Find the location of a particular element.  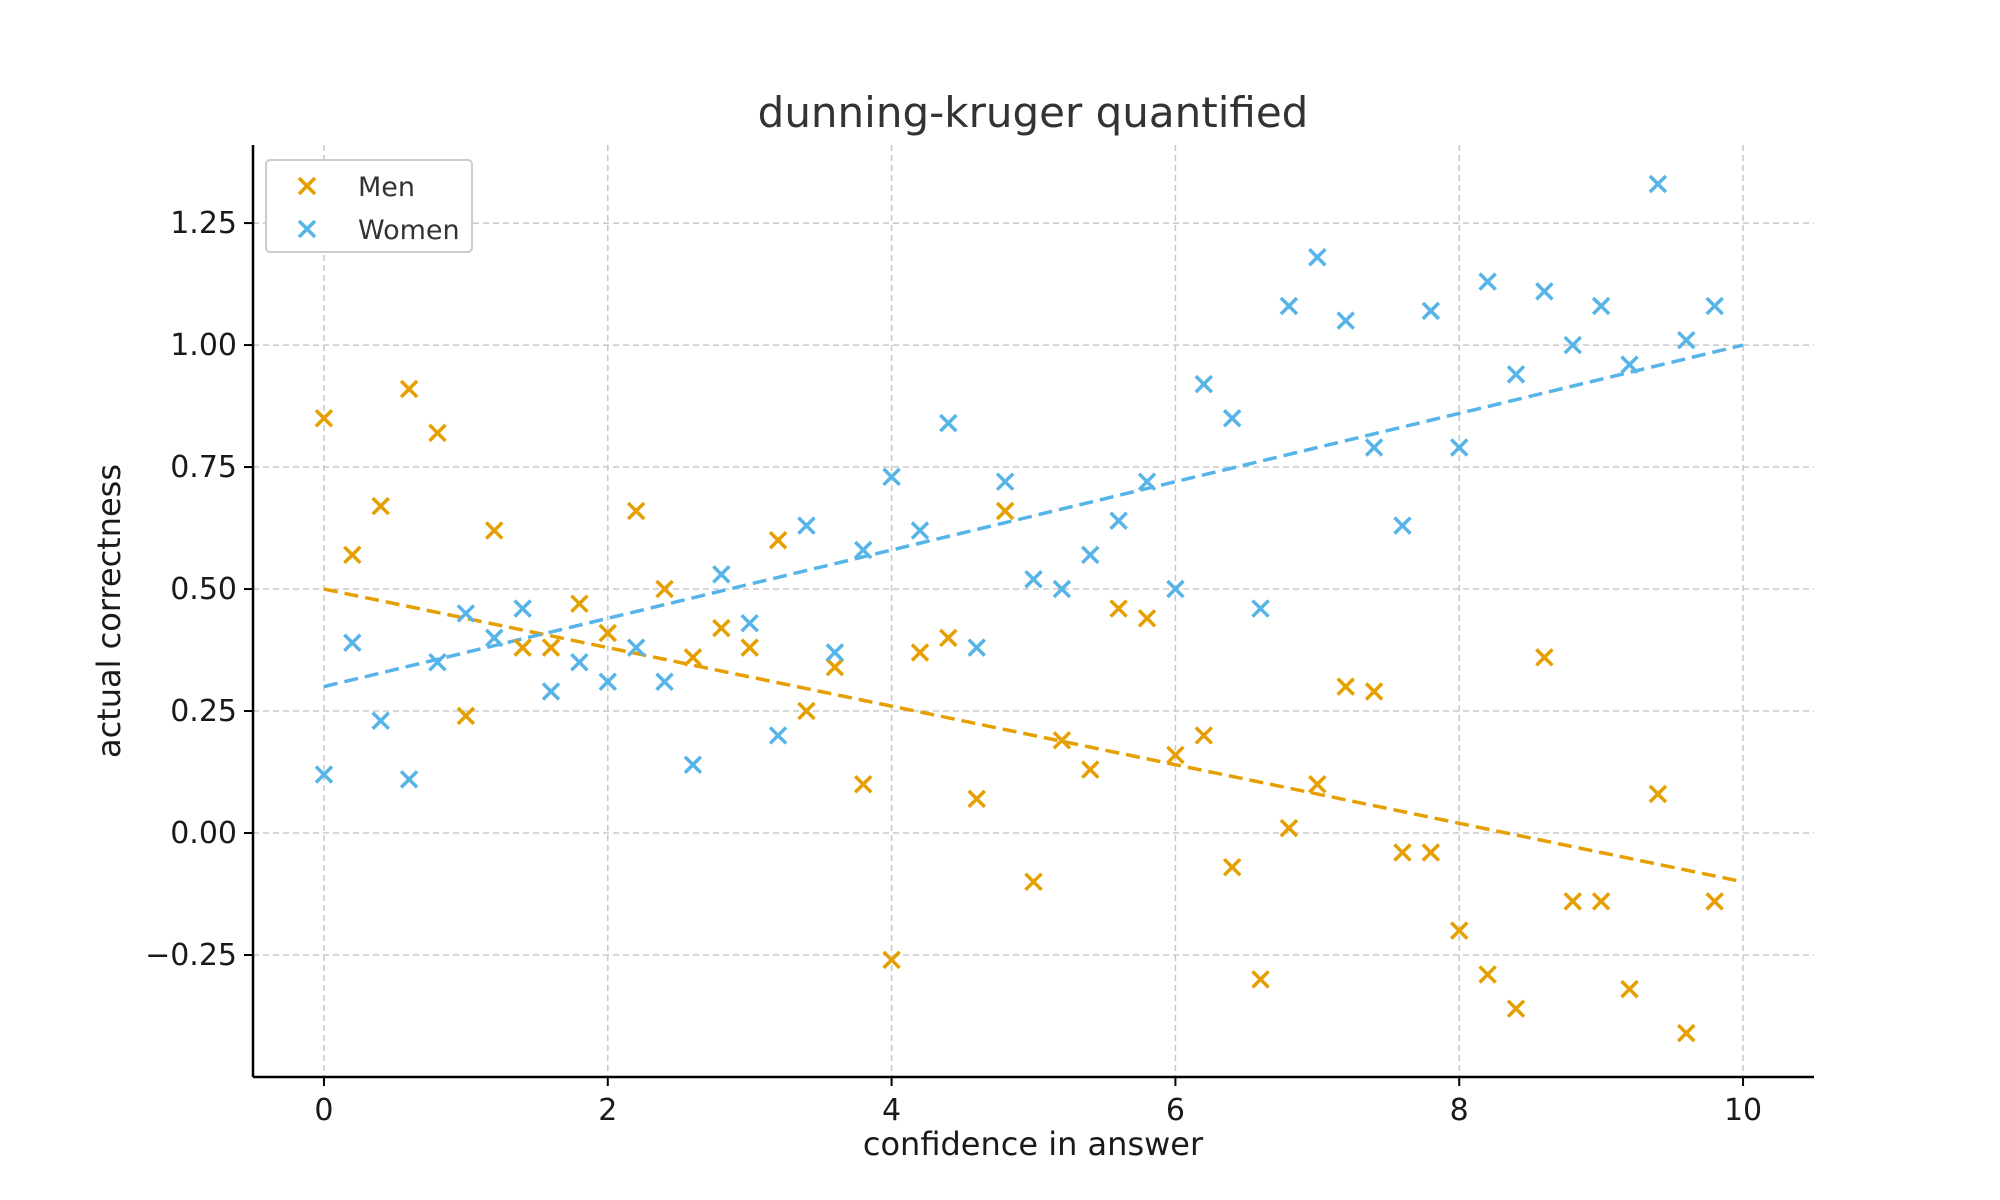

x-tick-label: 8 is located at coordinates (1459, 1110).